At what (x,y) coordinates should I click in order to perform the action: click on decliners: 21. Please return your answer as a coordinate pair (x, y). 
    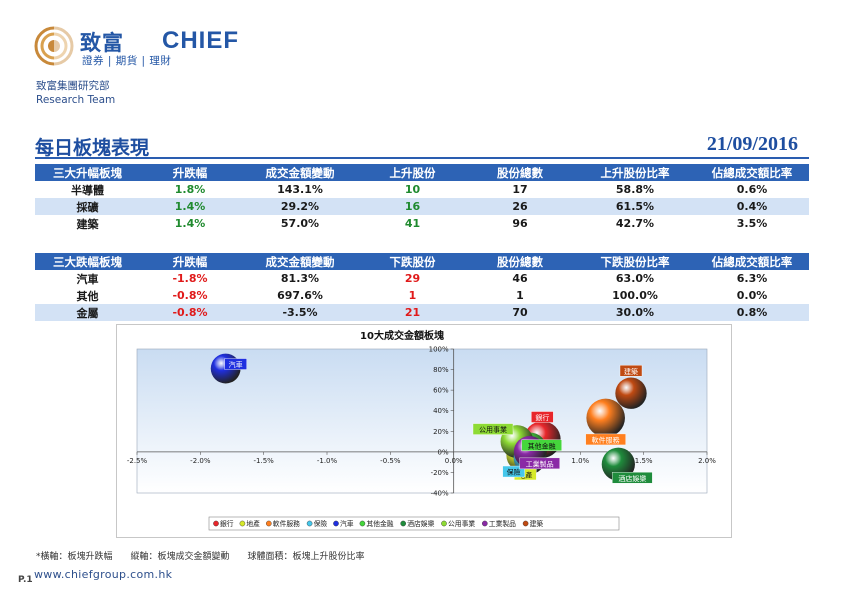
    Looking at the image, I should click on (412, 312).